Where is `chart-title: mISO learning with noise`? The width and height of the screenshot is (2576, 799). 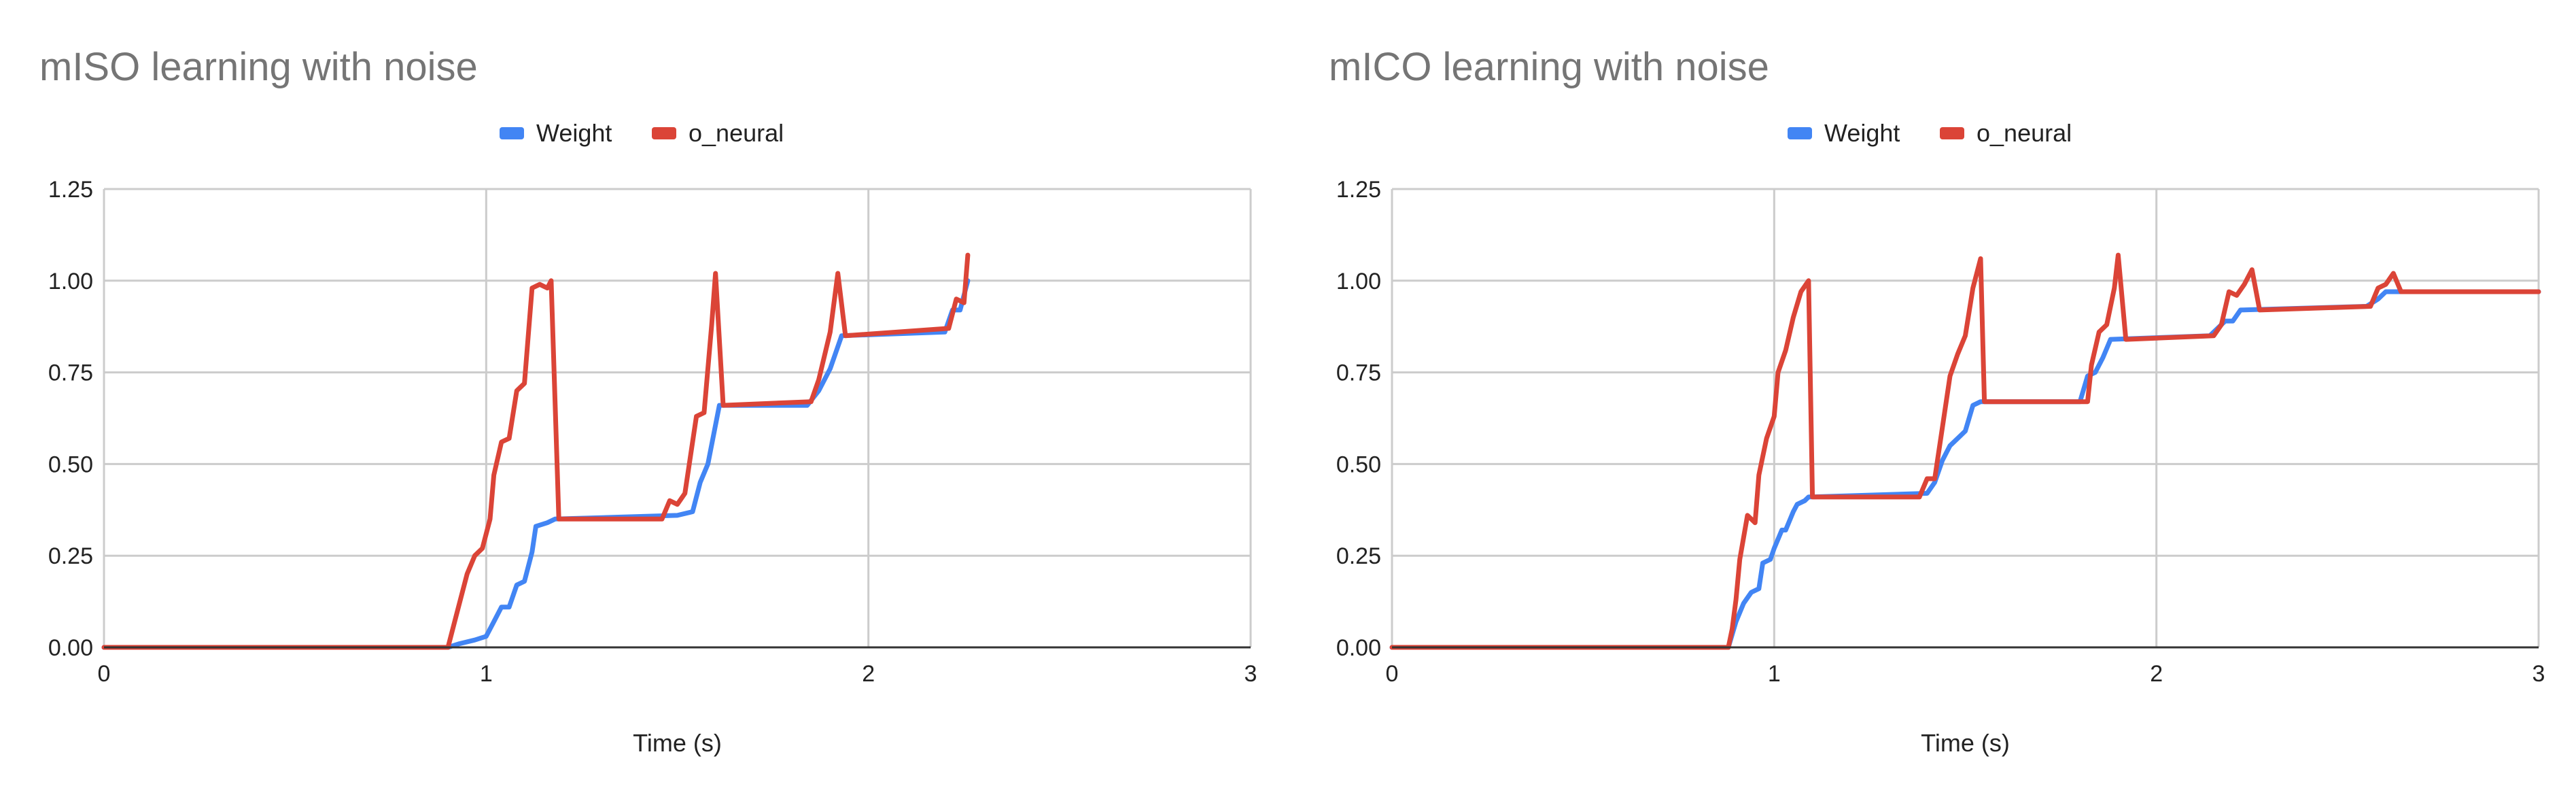
chart-title: mISO learning with noise is located at coordinates (258, 67).